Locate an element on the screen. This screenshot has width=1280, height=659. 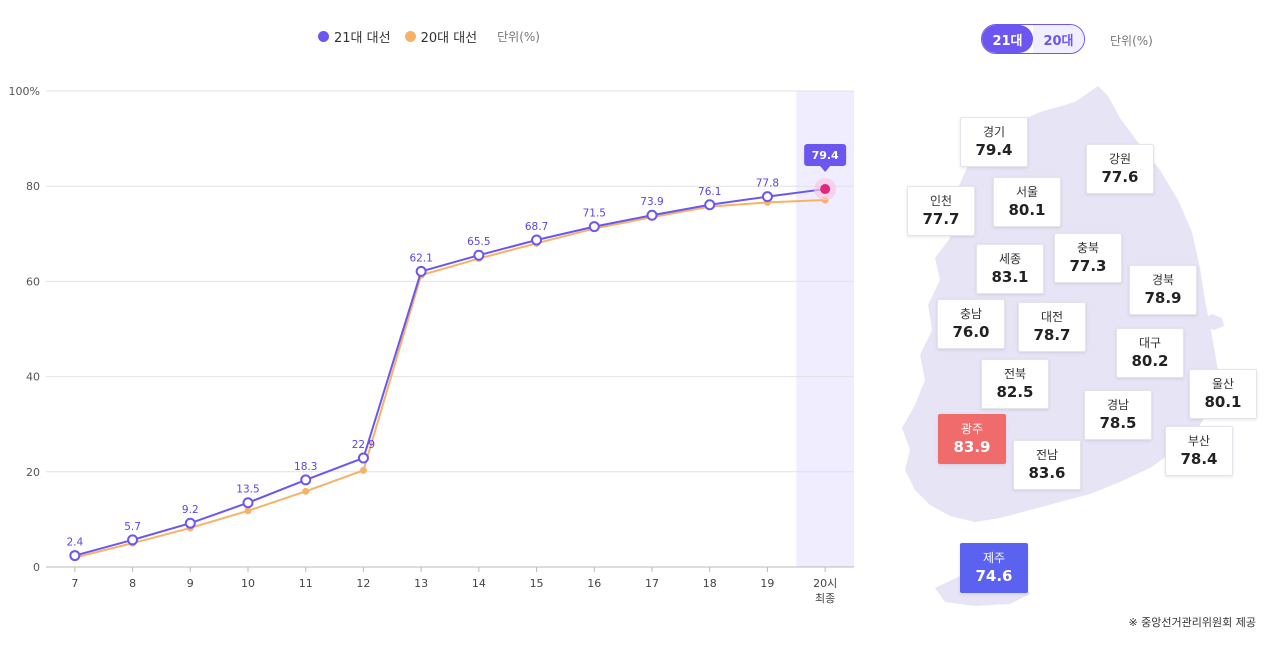
final-tooltip-box is located at coordinates (825, 155).